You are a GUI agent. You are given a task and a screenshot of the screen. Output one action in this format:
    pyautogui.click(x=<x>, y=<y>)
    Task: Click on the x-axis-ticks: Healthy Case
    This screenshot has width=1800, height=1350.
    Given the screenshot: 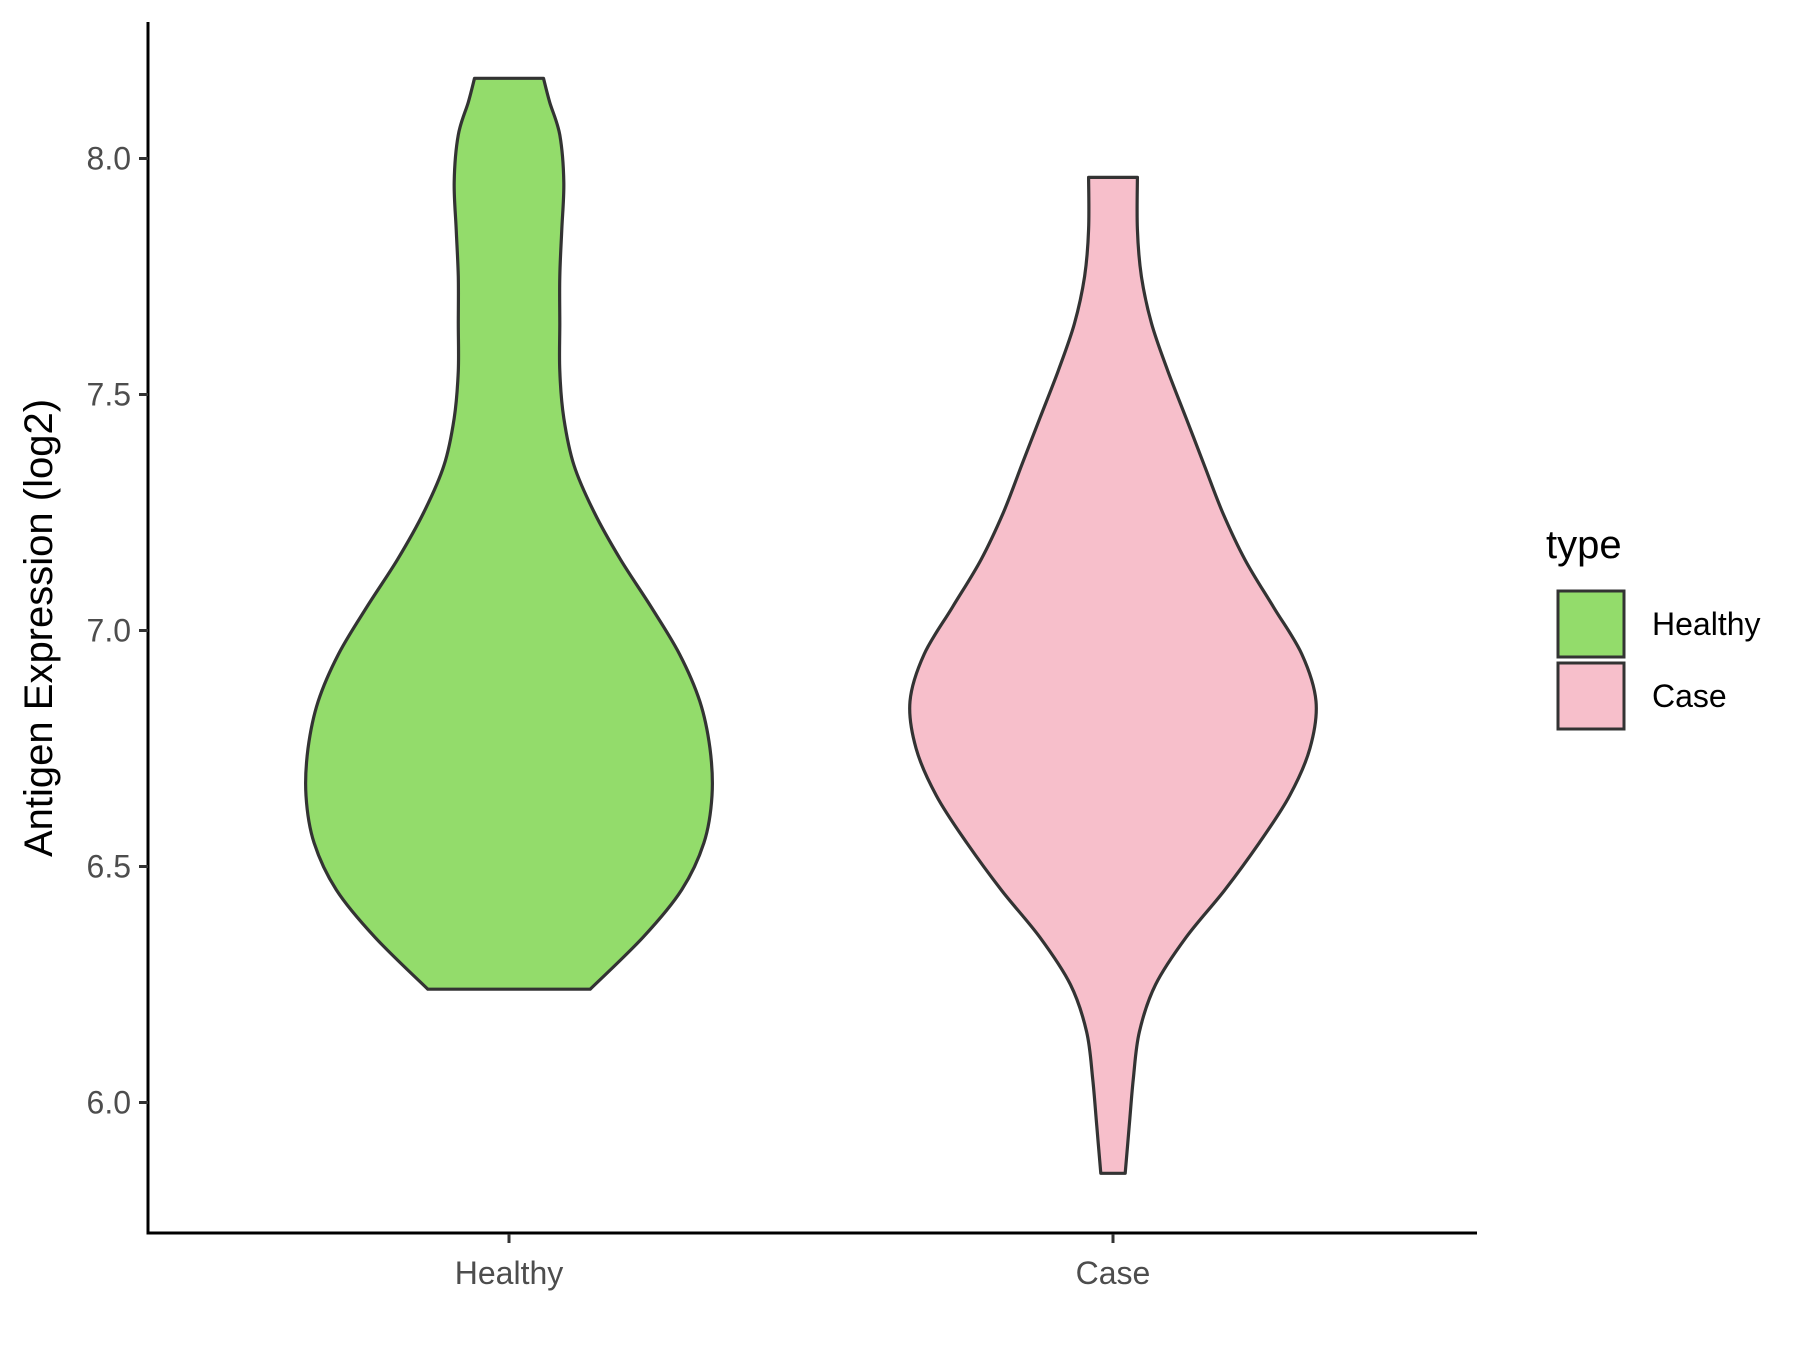 What is the action you would take?
    pyautogui.click(x=803, y=1262)
    